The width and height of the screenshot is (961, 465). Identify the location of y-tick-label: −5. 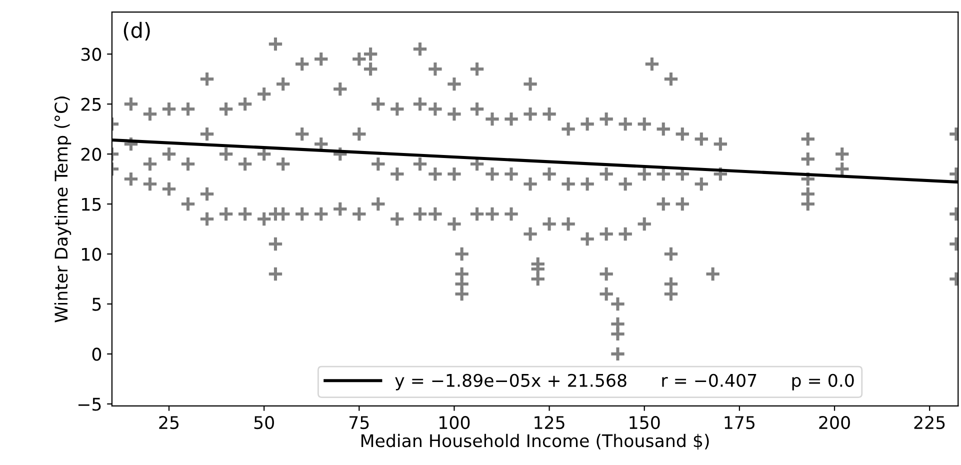
(89, 404).